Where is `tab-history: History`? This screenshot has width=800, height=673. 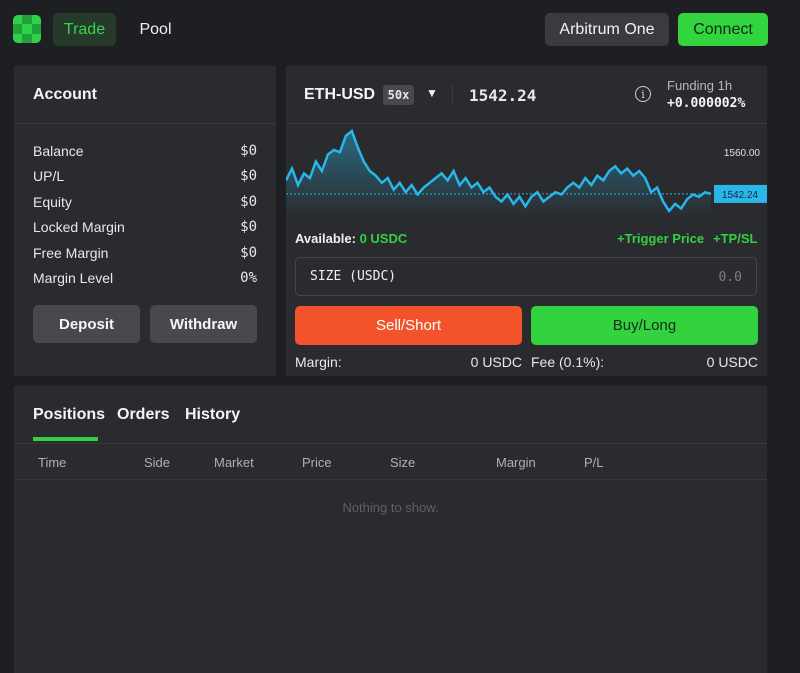 tab-history: History is located at coordinates (213, 414).